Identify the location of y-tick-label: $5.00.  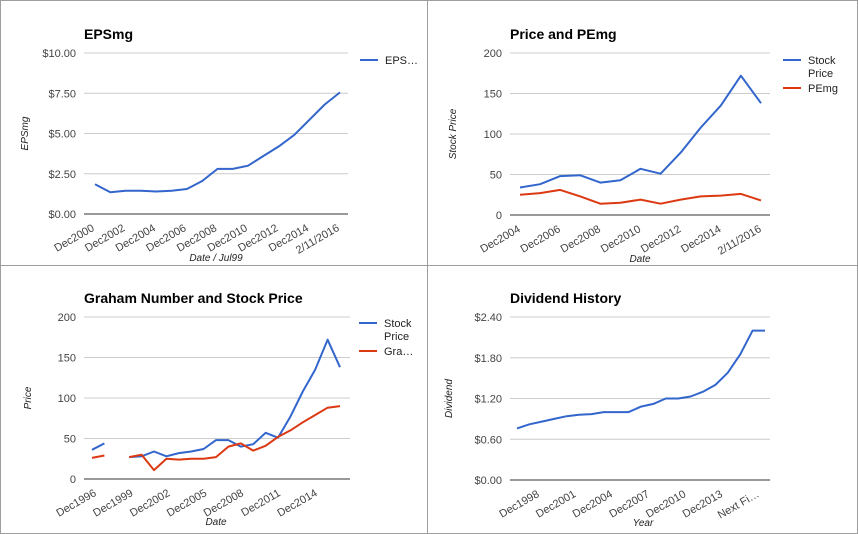
(62, 135).